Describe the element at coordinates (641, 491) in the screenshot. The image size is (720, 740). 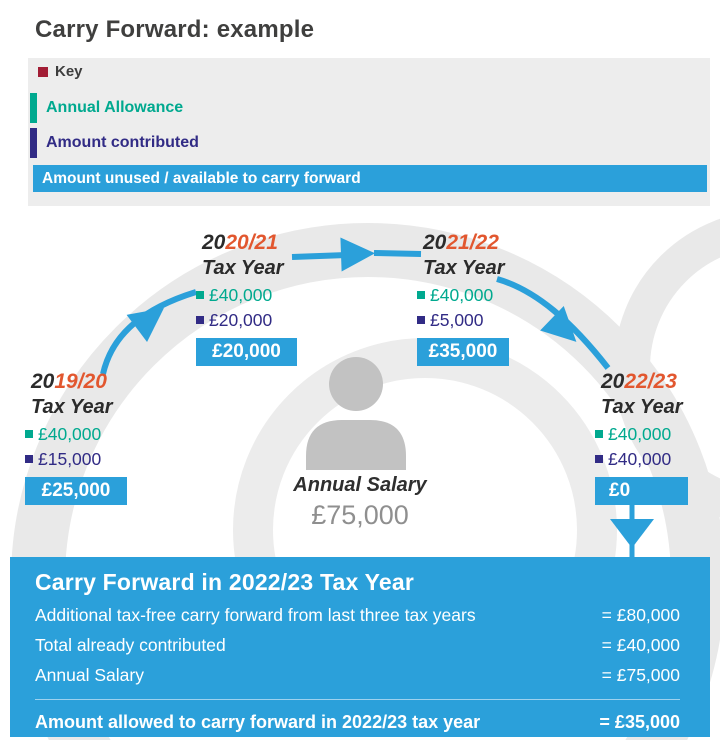
I see `carry-forward-box: £0` at that location.